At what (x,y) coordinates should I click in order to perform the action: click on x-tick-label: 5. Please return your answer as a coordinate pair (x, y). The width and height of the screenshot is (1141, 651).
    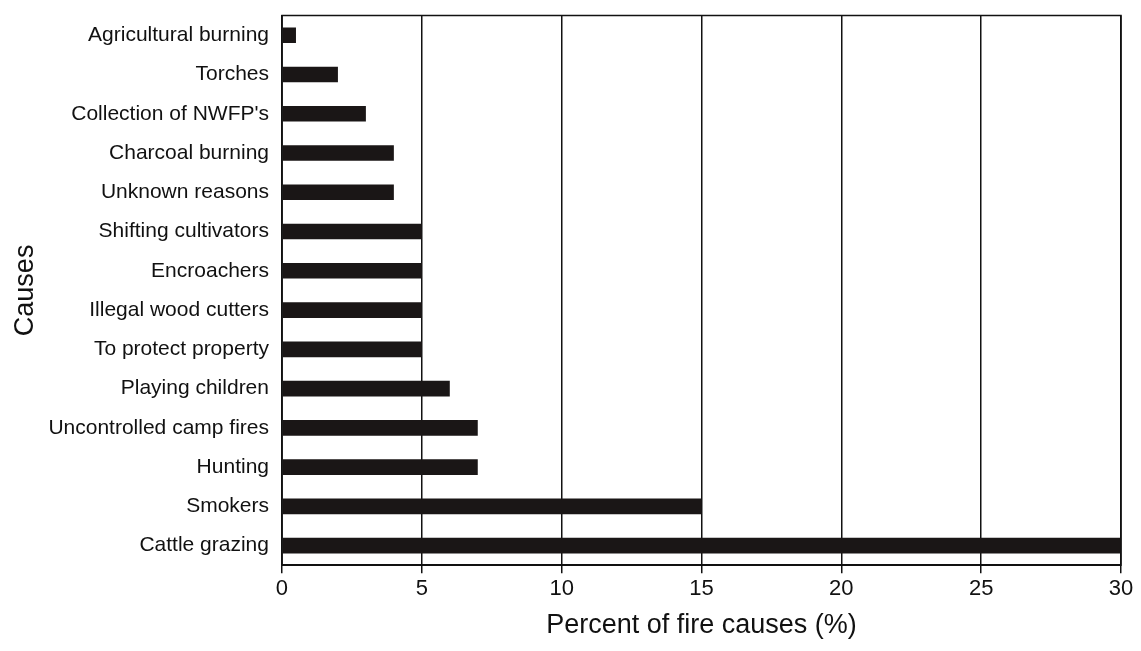
    Looking at the image, I should click on (421, 588).